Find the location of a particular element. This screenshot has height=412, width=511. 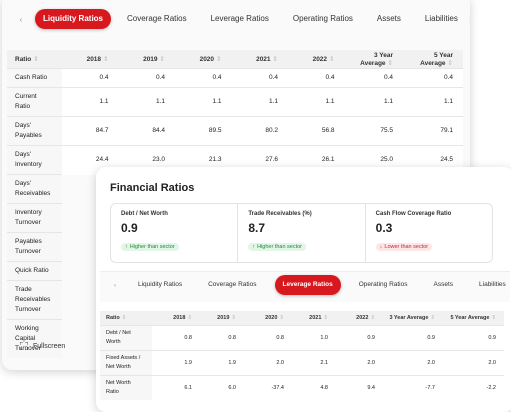

row-label: Current Ratio is located at coordinates (34, 102).